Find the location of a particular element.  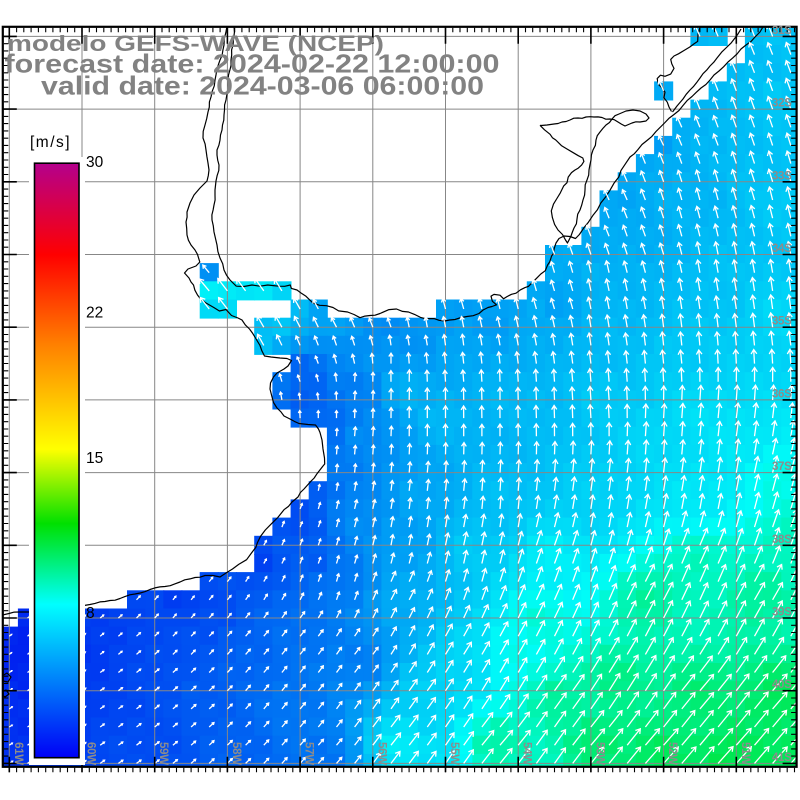

svg-text: modelo GEFS-WAVE (NCEP) is located at coordinates (195, 43).